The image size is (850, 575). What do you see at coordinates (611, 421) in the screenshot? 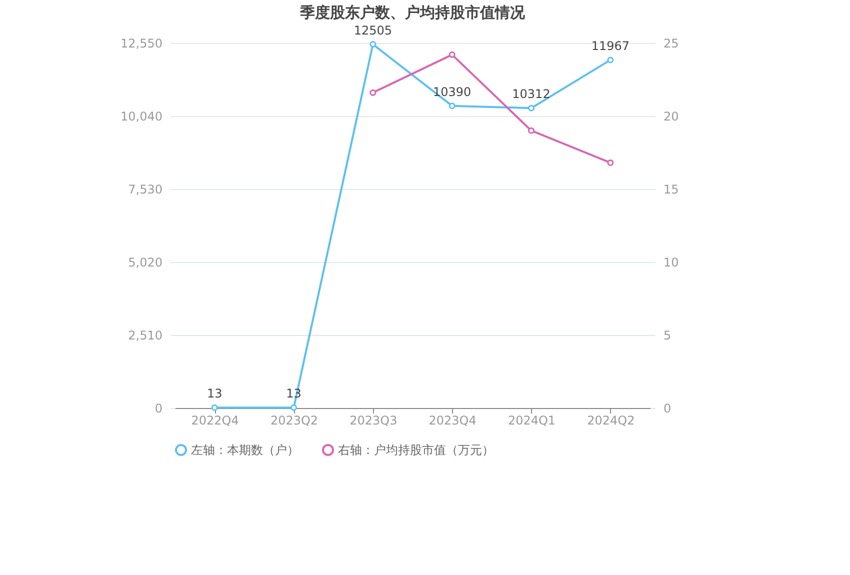
I see `x-tick-label: 2024Q2` at bounding box center [611, 421].